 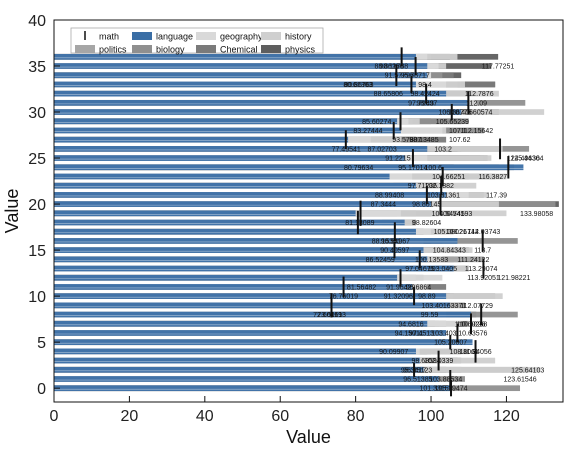 What do you see at coordinates (458, 131) in the screenshot?
I see `data-label-28-75: 107.1` at bounding box center [458, 131].